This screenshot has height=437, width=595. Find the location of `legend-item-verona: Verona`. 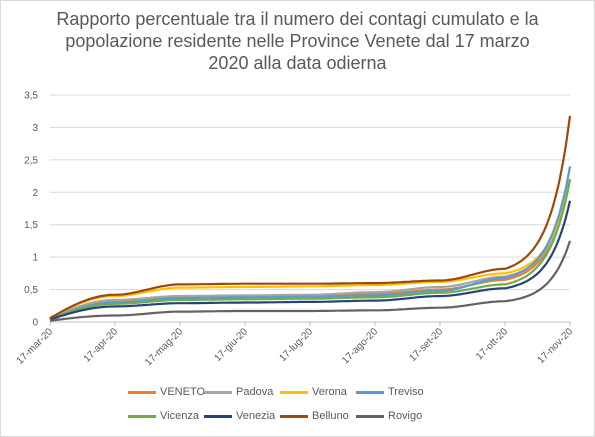

legend-item-verona: Verona is located at coordinates (313, 392).